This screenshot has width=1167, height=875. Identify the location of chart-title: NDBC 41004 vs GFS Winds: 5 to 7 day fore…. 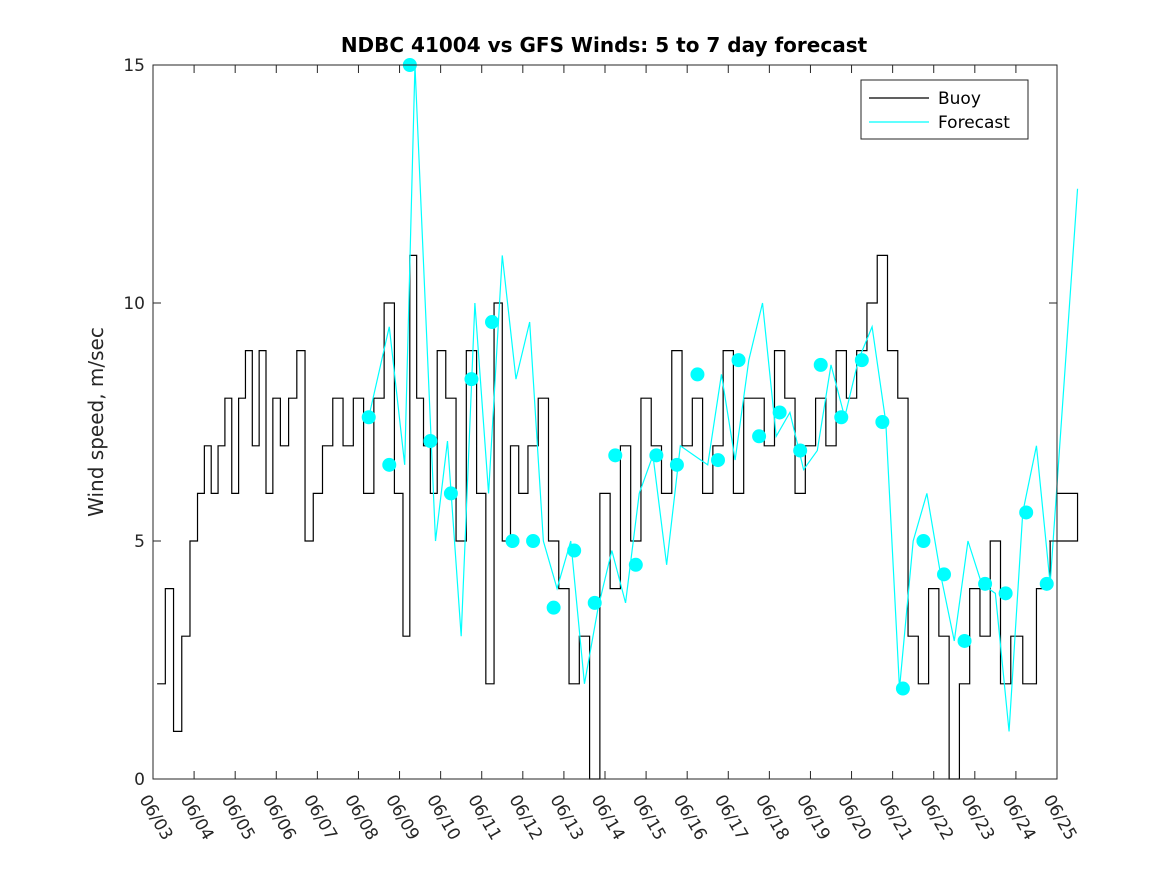
(604, 45).